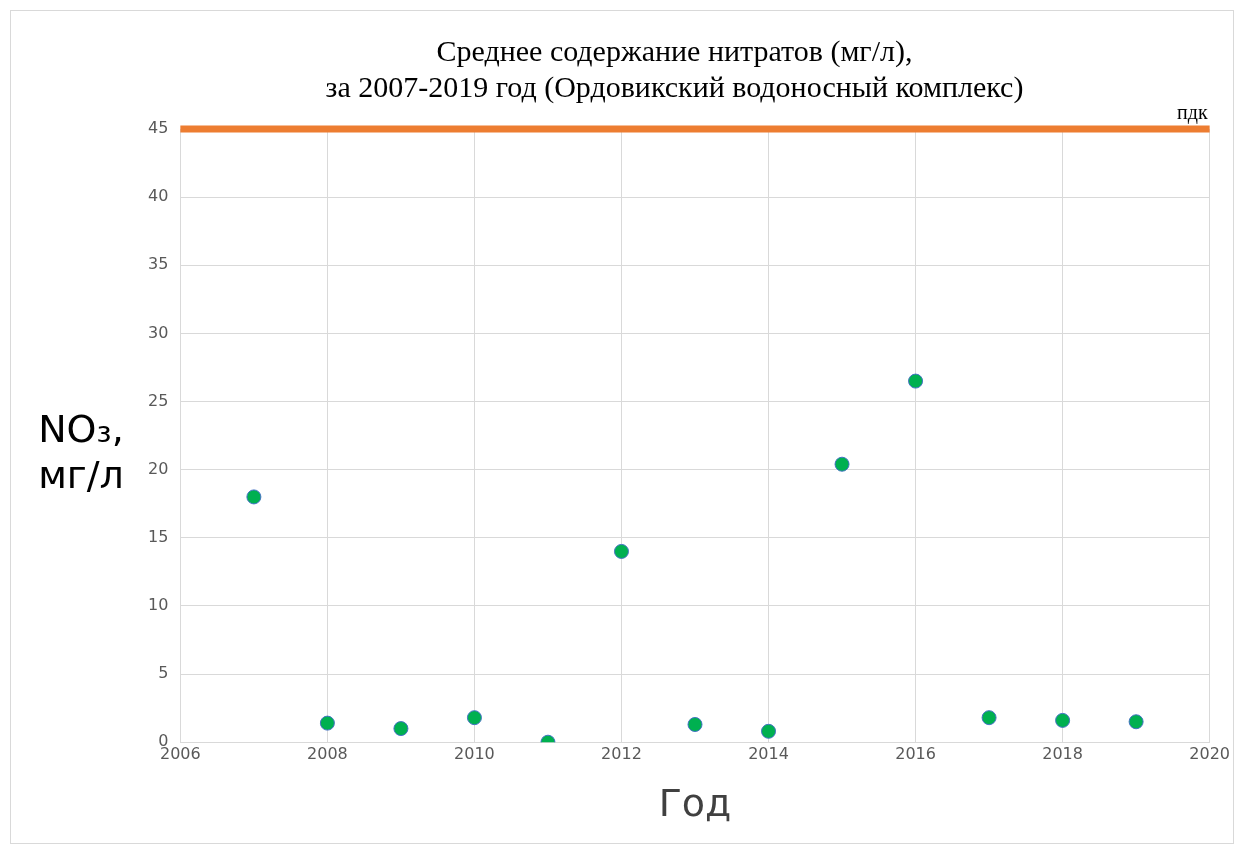 The width and height of the screenshot is (1244, 854). I want to click on y-tick-label: 45, so click(158, 128).